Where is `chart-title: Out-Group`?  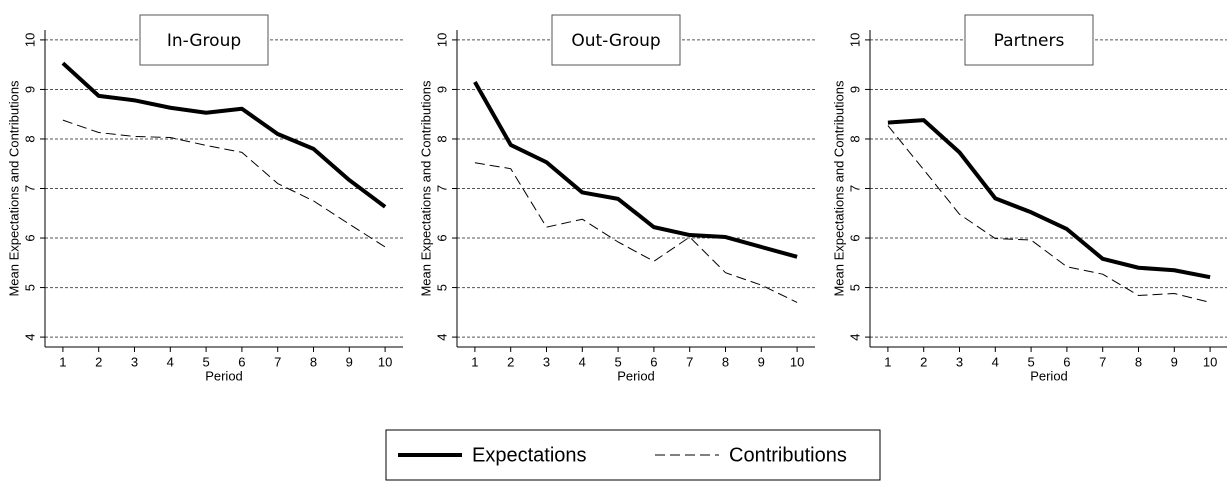 chart-title: Out-Group is located at coordinates (615, 41).